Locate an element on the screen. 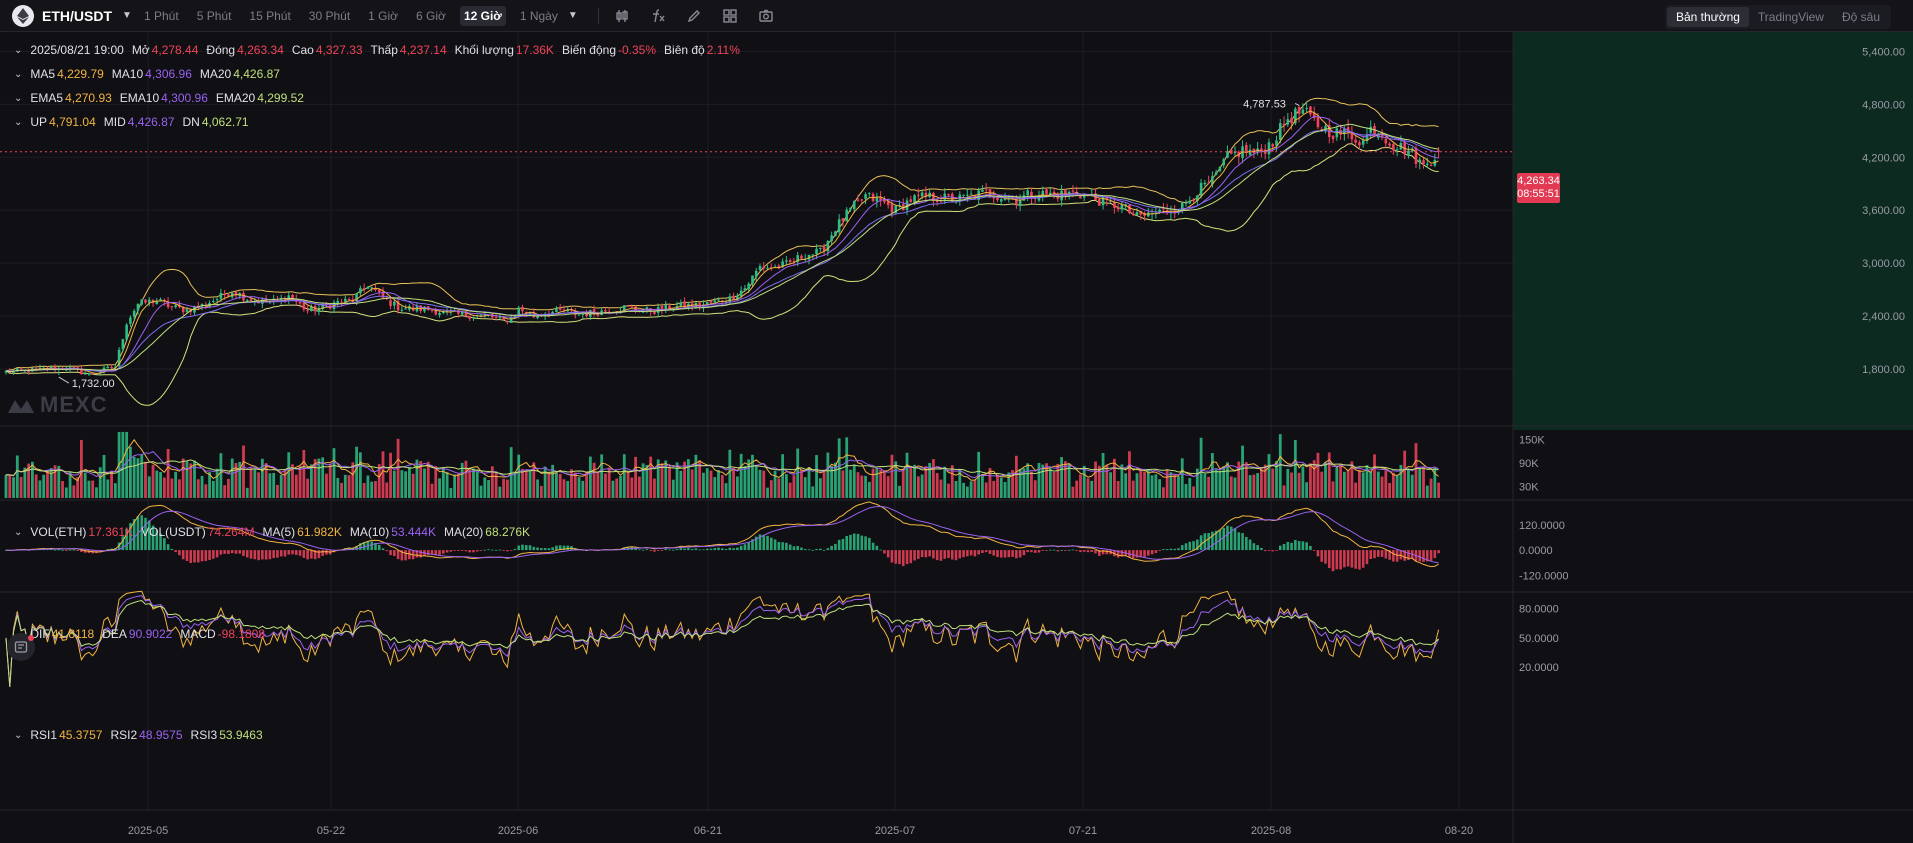 The image size is (1913, 843). chart-settings-button is located at coordinates (21, 647).